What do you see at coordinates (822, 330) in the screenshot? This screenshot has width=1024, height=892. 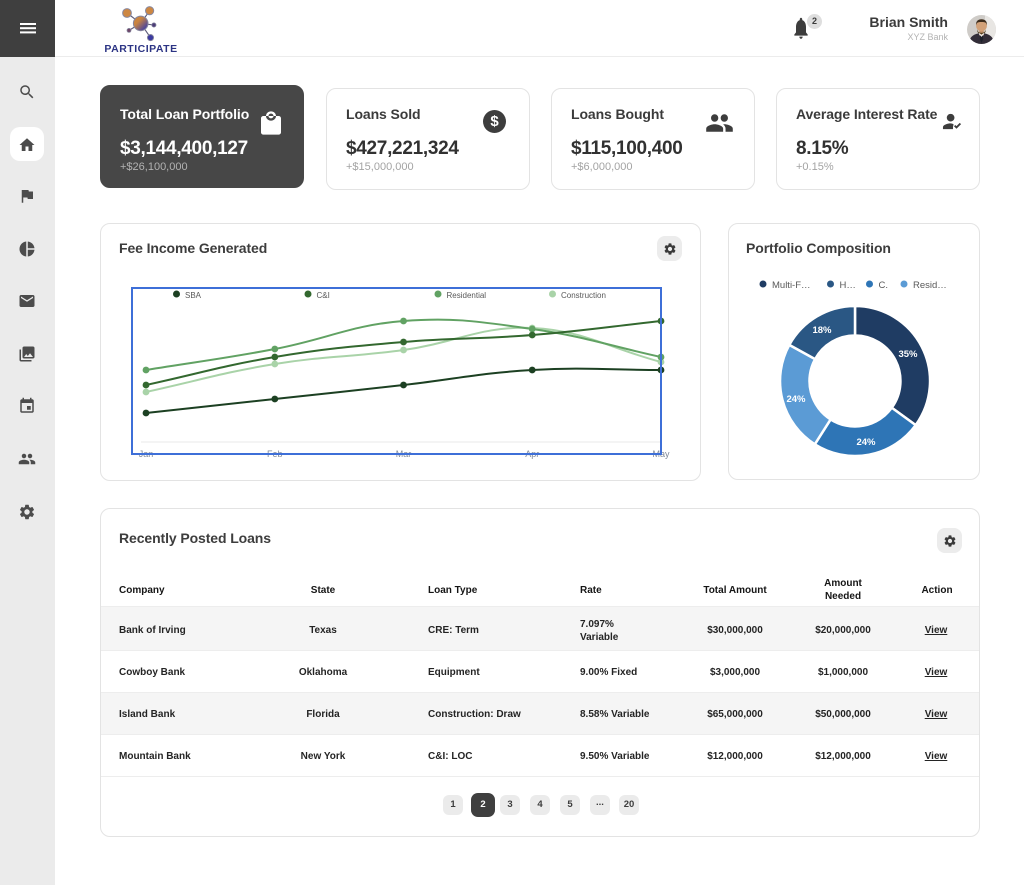 I see `svg-text: 18%` at bounding box center [822, 330].